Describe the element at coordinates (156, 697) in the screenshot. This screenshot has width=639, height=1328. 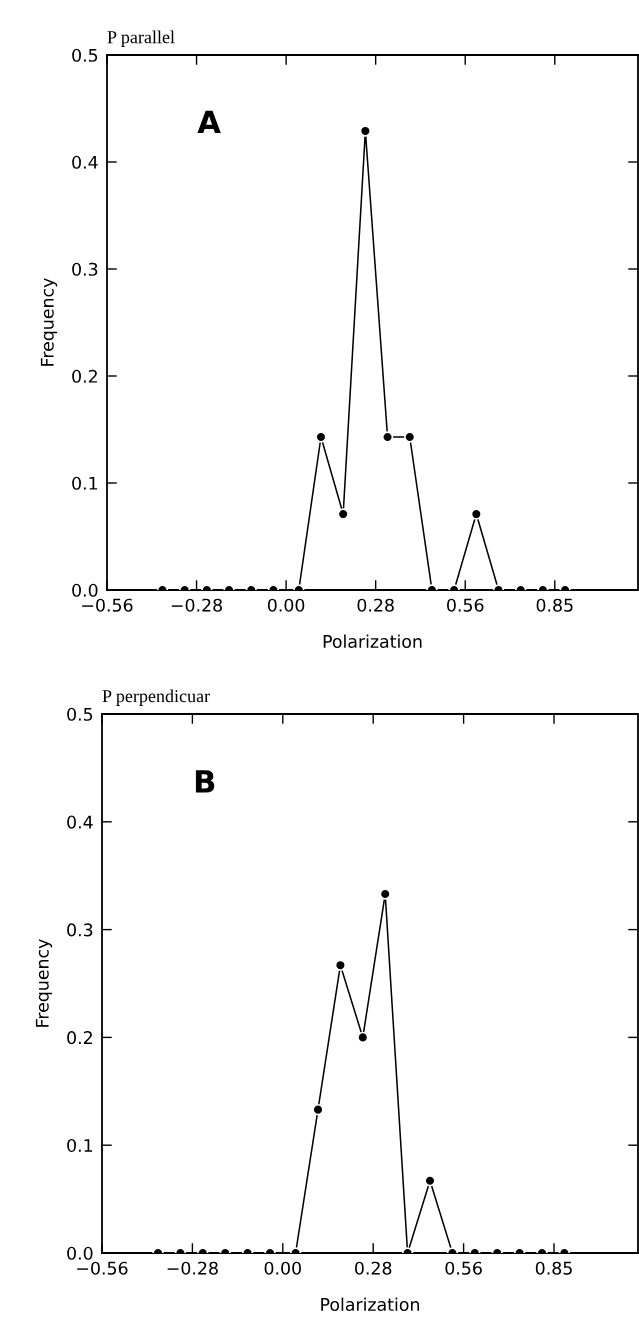
I see `chart-title: P perpendicuar` at that location.